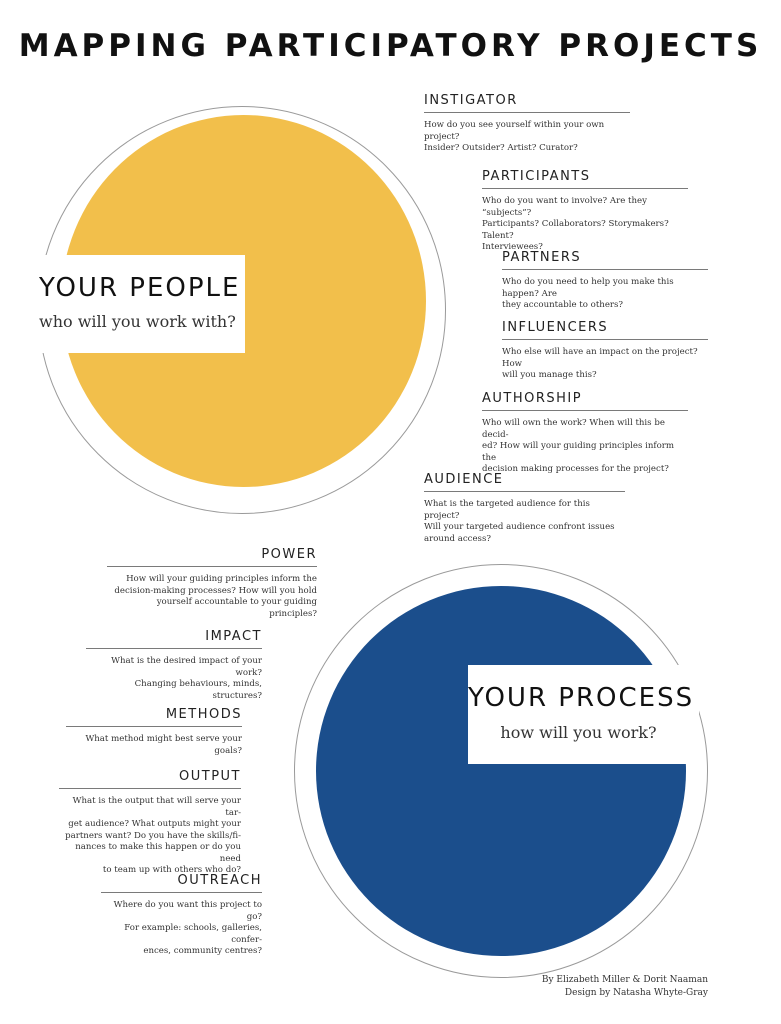 The width and height of the screenshot is (781, 1024). Describe the element at coordinates (605, 330) in the screenshot. I see `section-heading: INFLUENCERS` at that location.